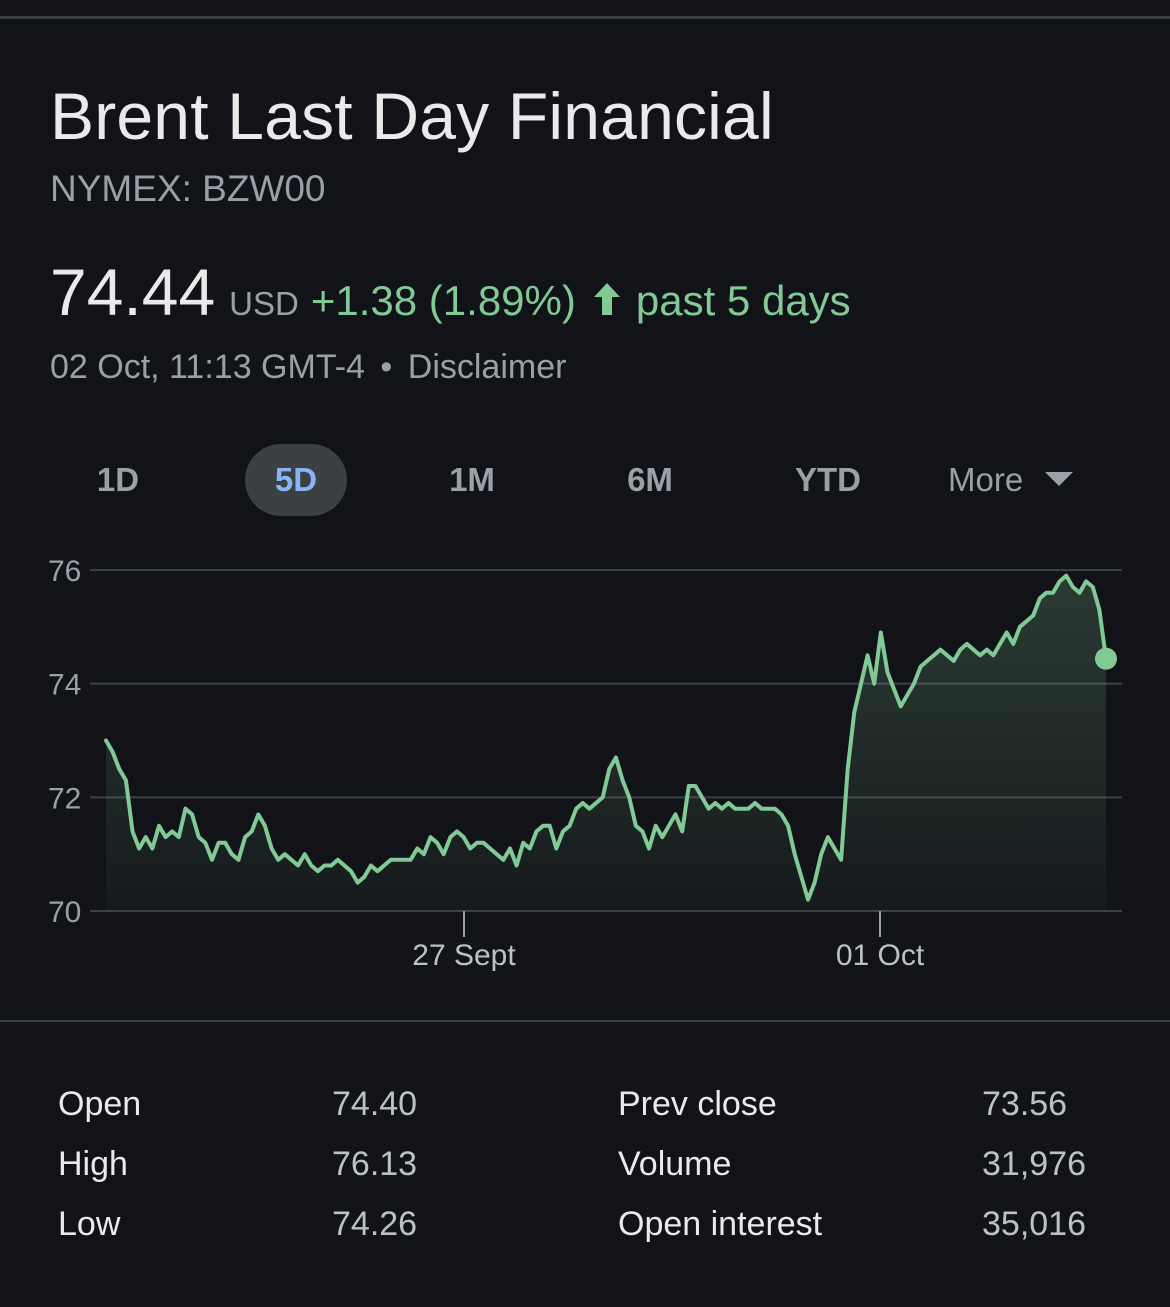 This screenshot has height=1307, width=1170. I want to click on quote-meta: 02 Oct, 11:13 GMT-4 • Disclaimer, so click(308, 367).